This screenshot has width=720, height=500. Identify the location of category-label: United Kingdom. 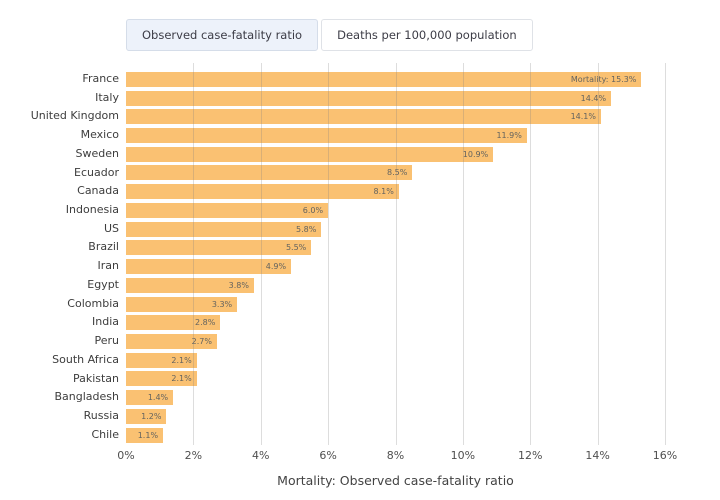
(74, 116).